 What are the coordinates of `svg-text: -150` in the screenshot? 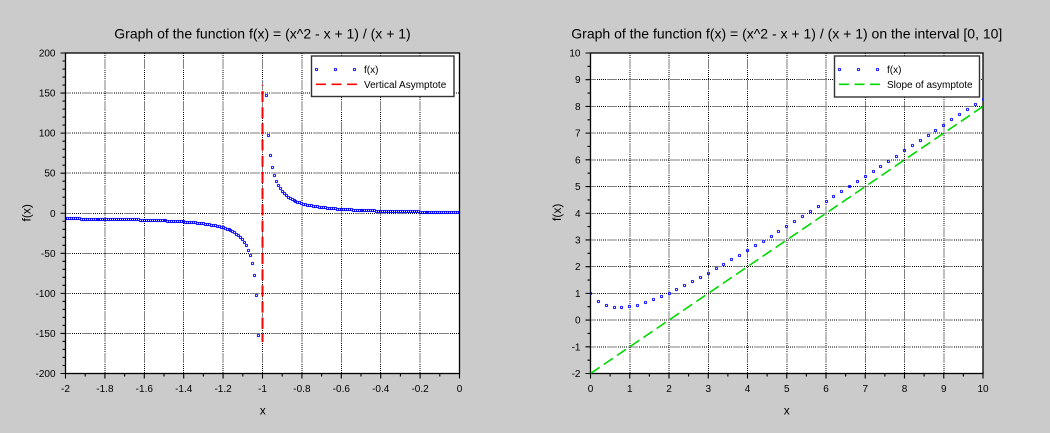 It's located at (45, 334).